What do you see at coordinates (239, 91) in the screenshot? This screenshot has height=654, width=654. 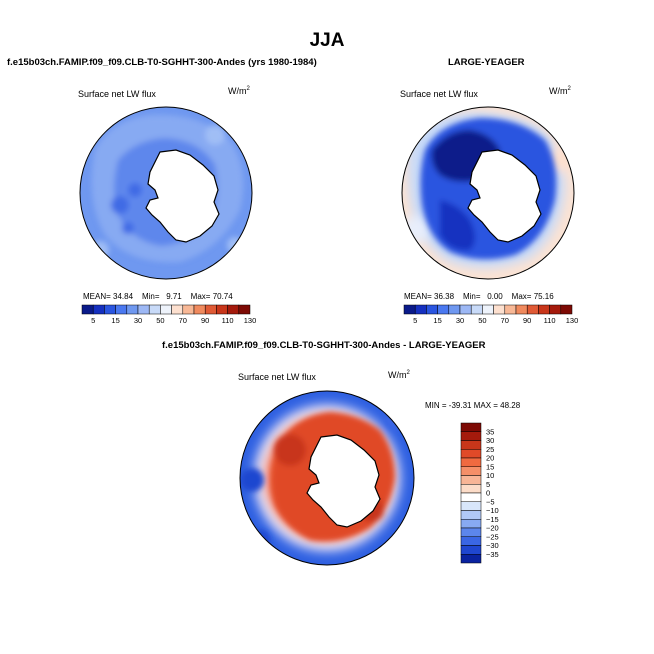 I see `panel1-units: W/m2` at bounding box center [239, 91].